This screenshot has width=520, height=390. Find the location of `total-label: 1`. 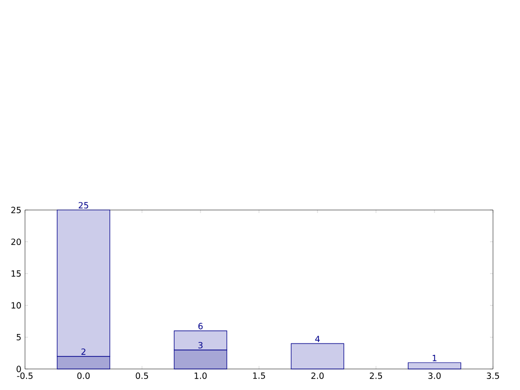

total-label: 1 is located at coordinates (434, 358).